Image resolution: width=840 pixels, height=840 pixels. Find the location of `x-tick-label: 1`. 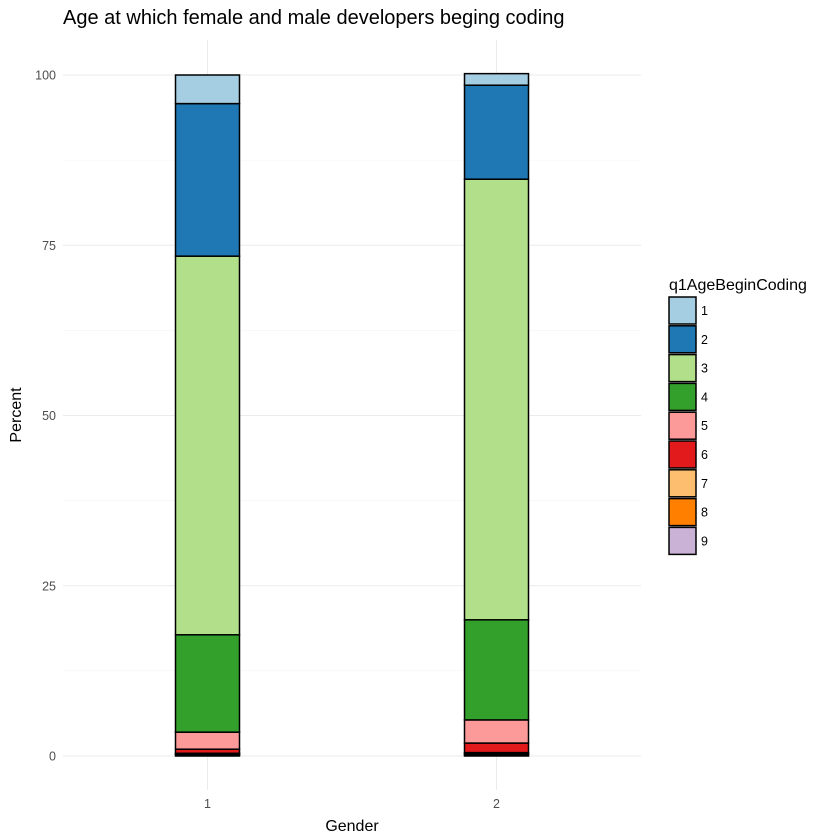

x-tick-label: 1 is located at coordinates (207, 804).